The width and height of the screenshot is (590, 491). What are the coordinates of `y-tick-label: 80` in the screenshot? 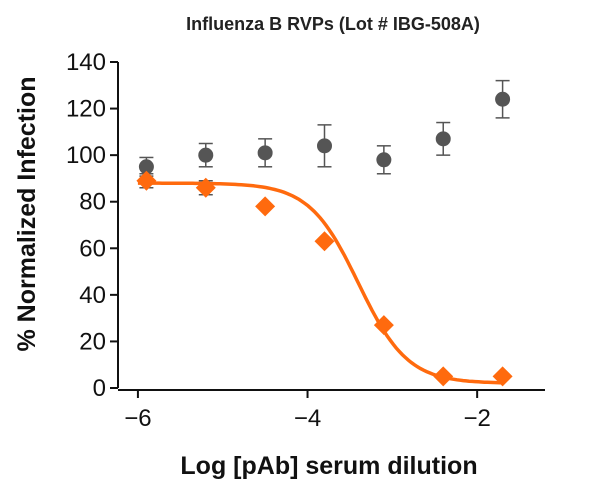 It's located at (92, 202).